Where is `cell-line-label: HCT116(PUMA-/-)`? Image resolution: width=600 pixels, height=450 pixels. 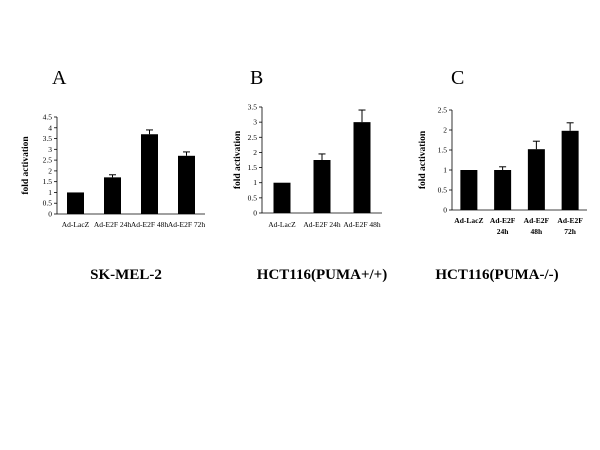
cell-line-label: HCT116(PUMA-/-) is located at coordinates (496, 275).